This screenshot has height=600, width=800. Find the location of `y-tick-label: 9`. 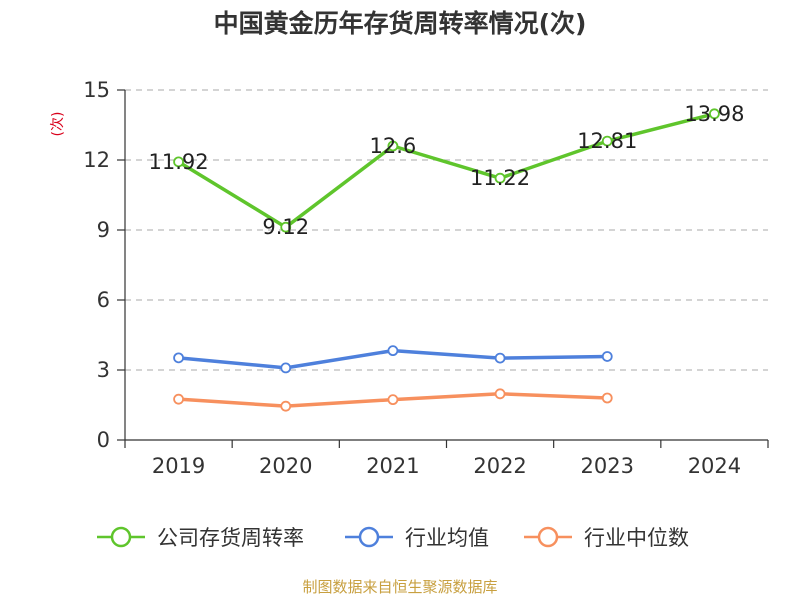

y-tick-label: 9 is located at coordinates (103, 230).